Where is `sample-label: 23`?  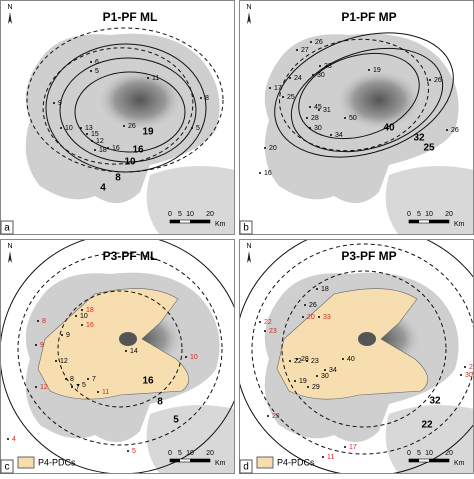
sample-label: 23 is located at coordinates (315, 361).